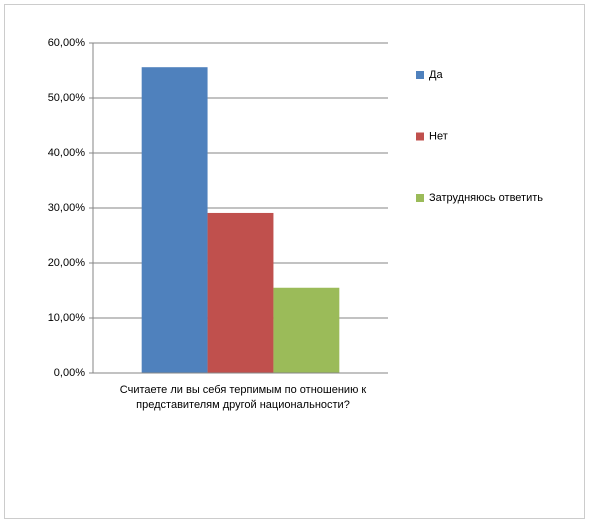 Image resolution: width=589 pixels, height=524 pixels. What do you see at coordinates (67, 98) in the screenshot?
I see `y-tick-label: 50,00%` at bounding box center [67, 98].